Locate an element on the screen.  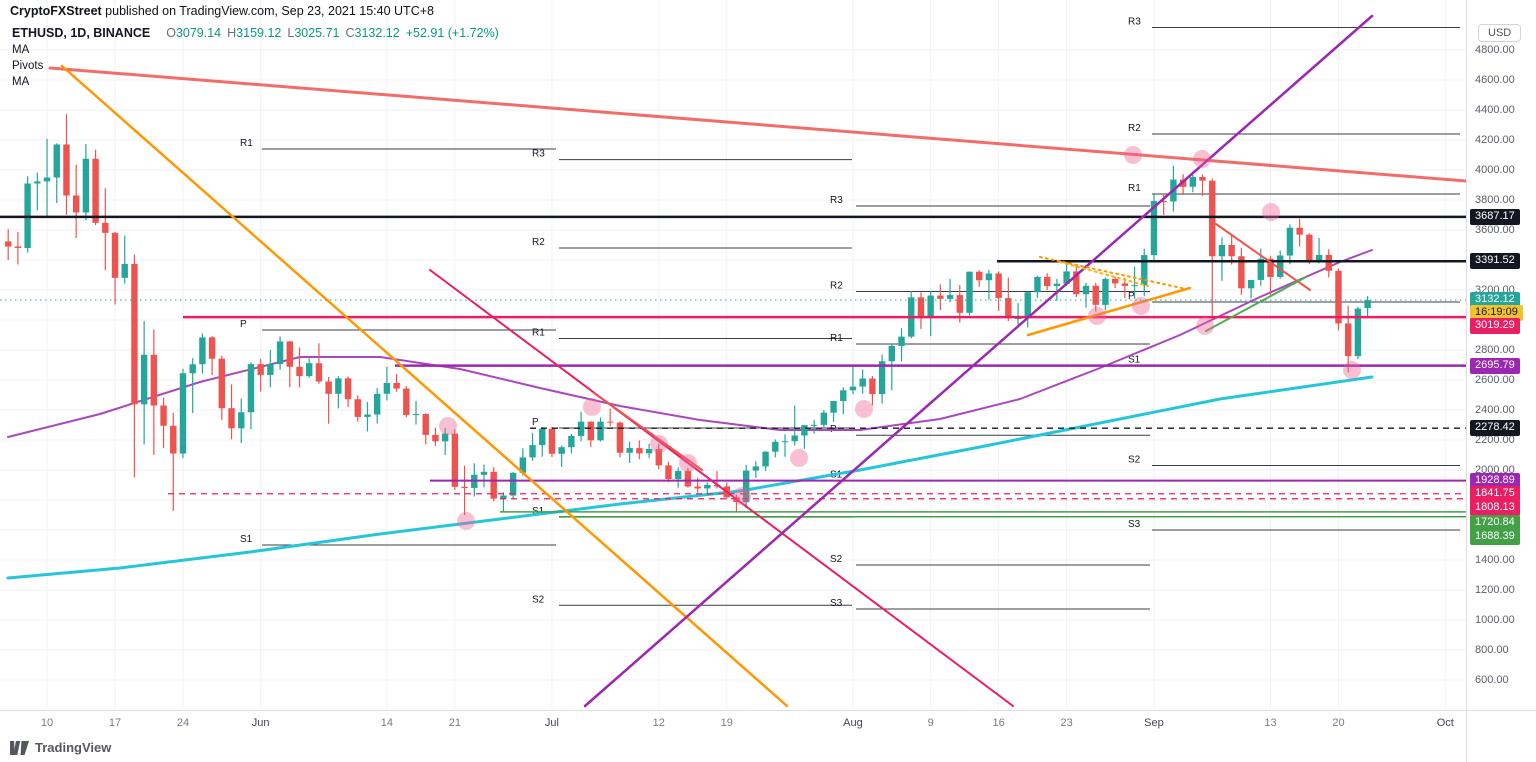
pivot-label-jul-r3: R3 is located at coordinates (538, 154).